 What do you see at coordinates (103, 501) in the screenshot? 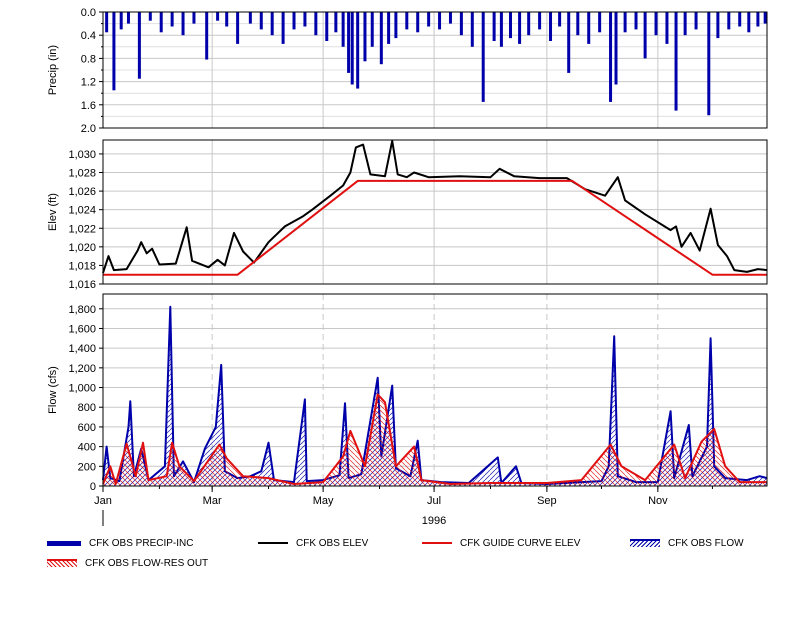
I see `x-tick-label: Jan` at bounding box center [103, 501].